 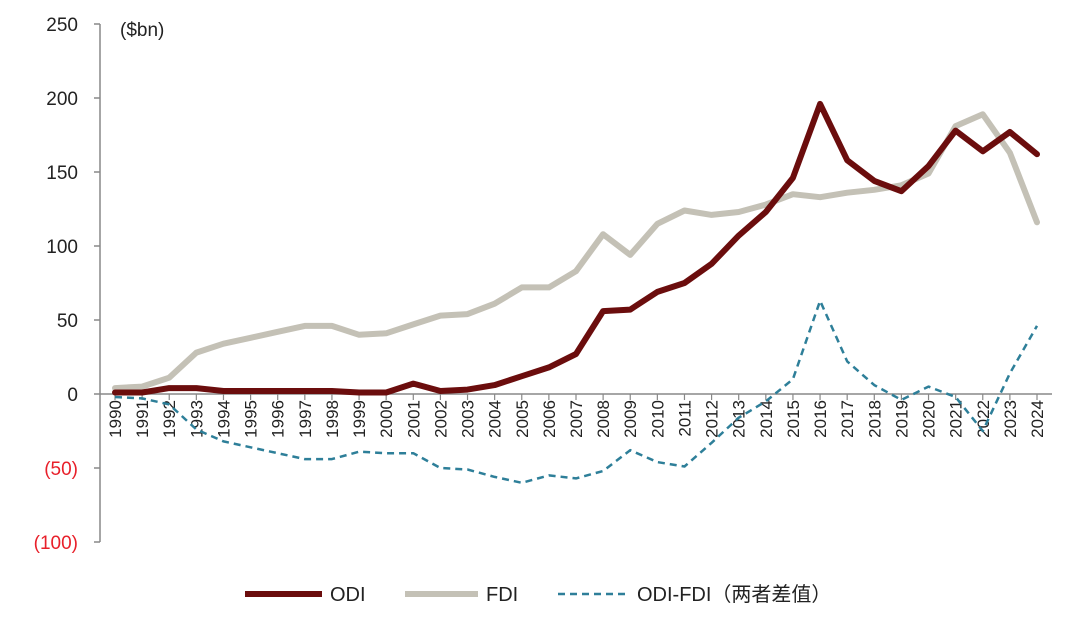 I want to click on y-tick-label: 200, so click(x=62, y=99).